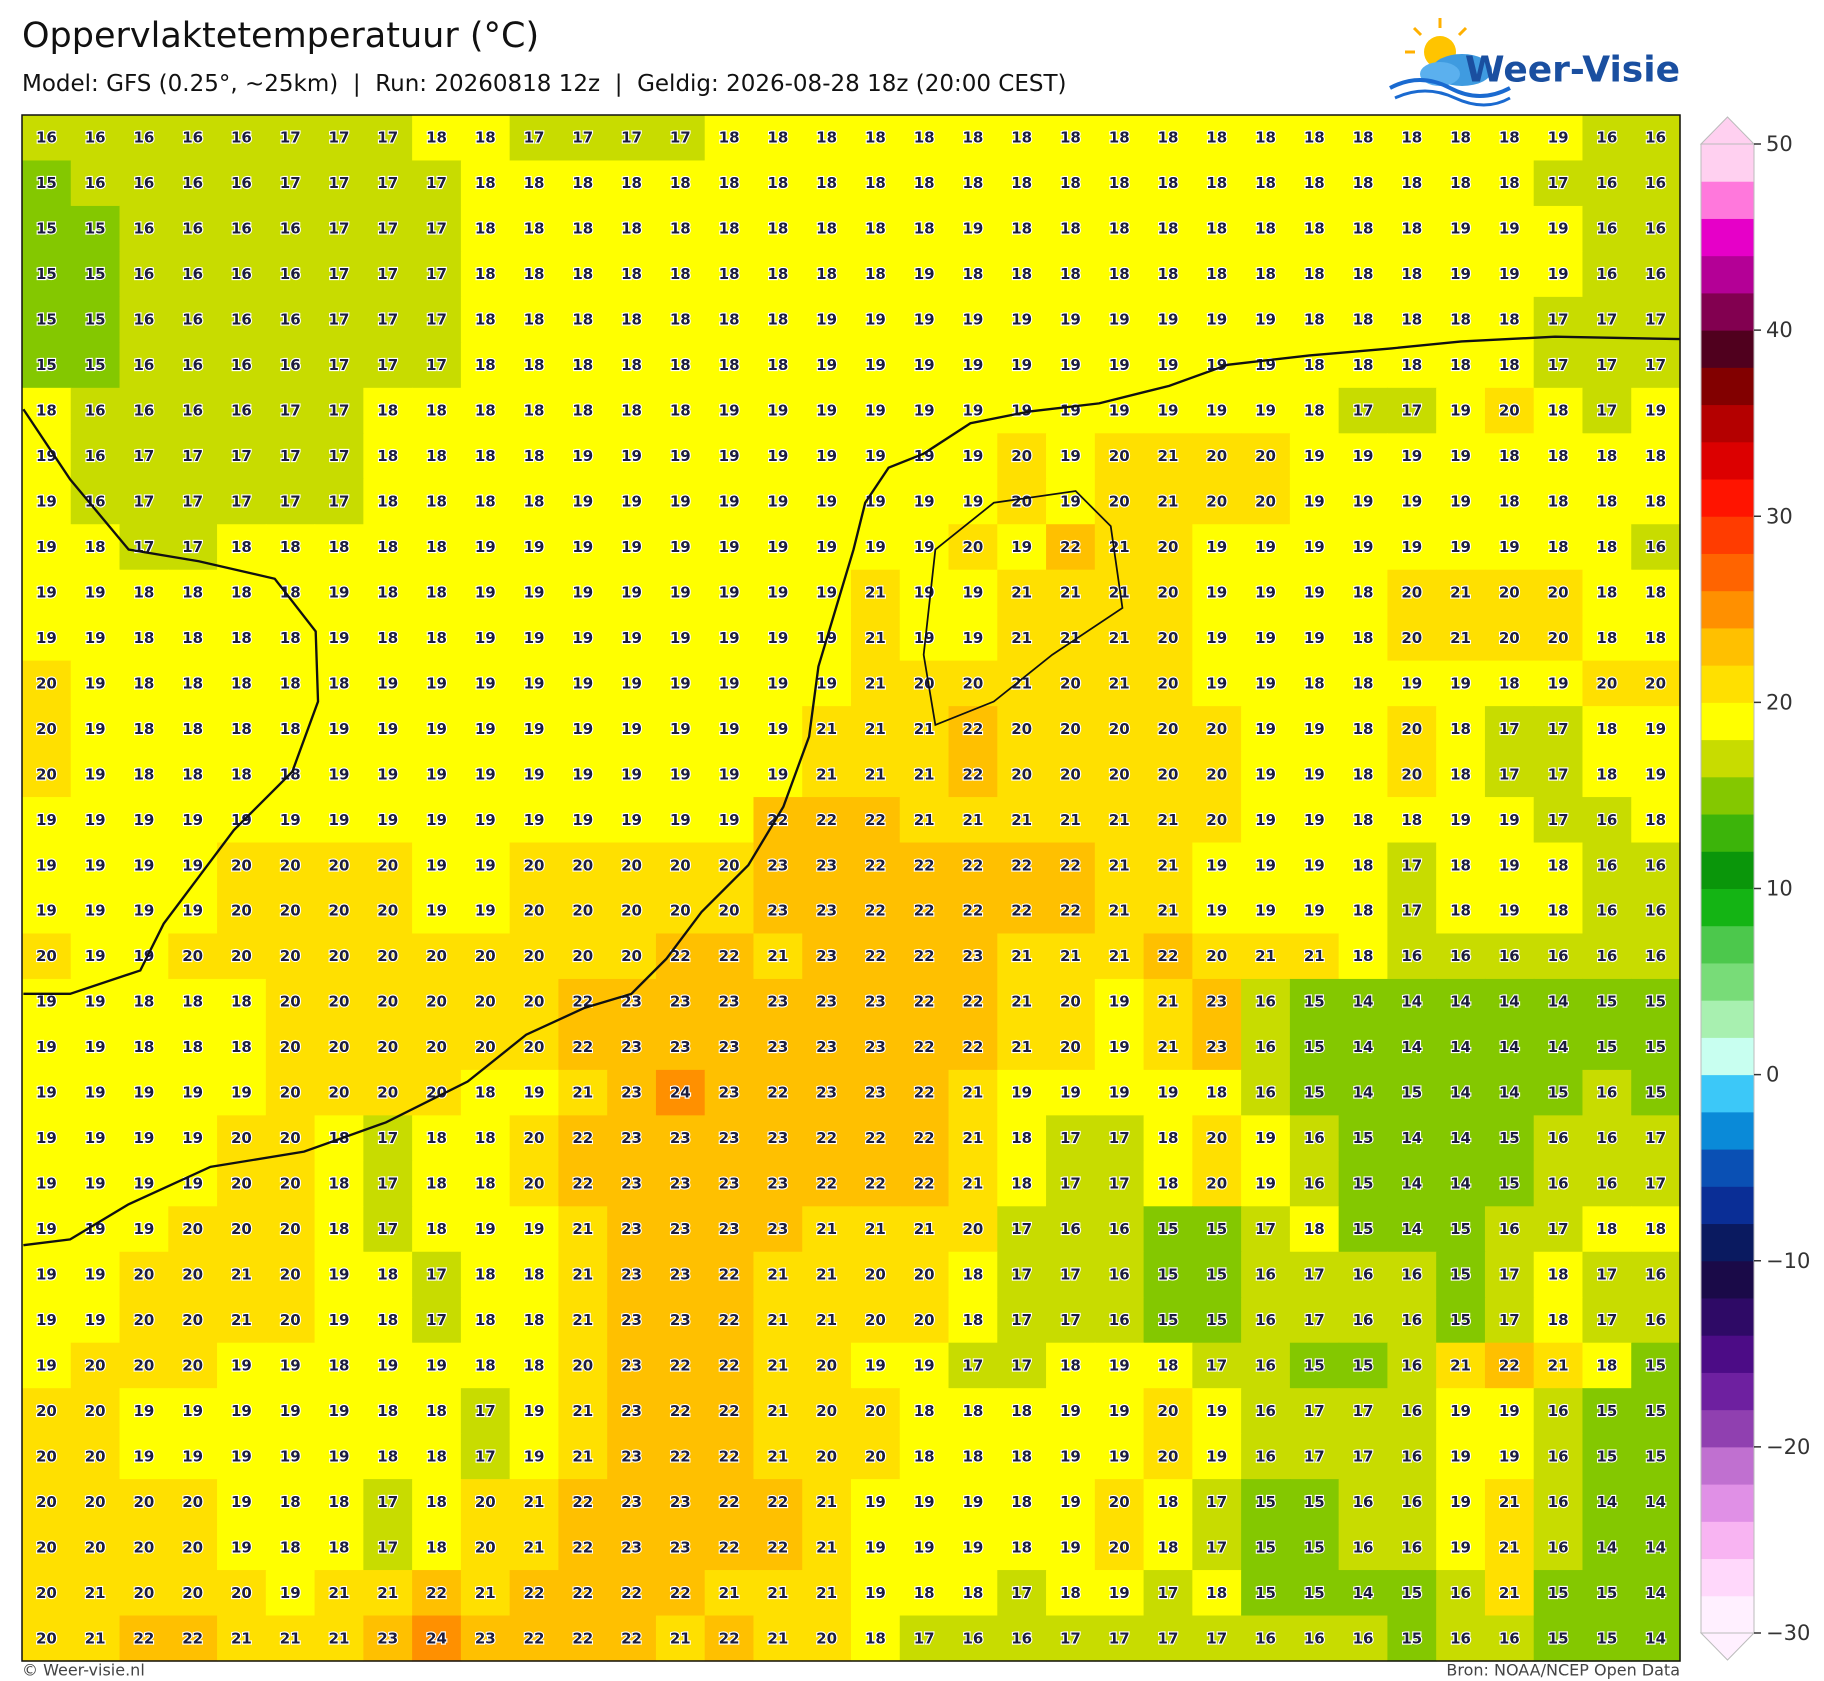 The height and width of the screenshot is (1681, 1824). I want to click on colorbar-tick-label: −30, so click(1788, 1633).